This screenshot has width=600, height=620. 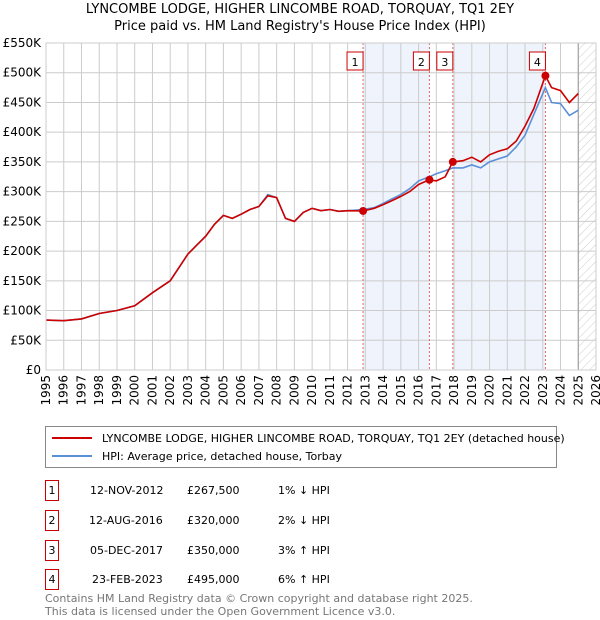 What do you see at coordinates (401, 390) in the screenshot?
I see `x-tick-label: 2015` at bounding box center [401, 390].